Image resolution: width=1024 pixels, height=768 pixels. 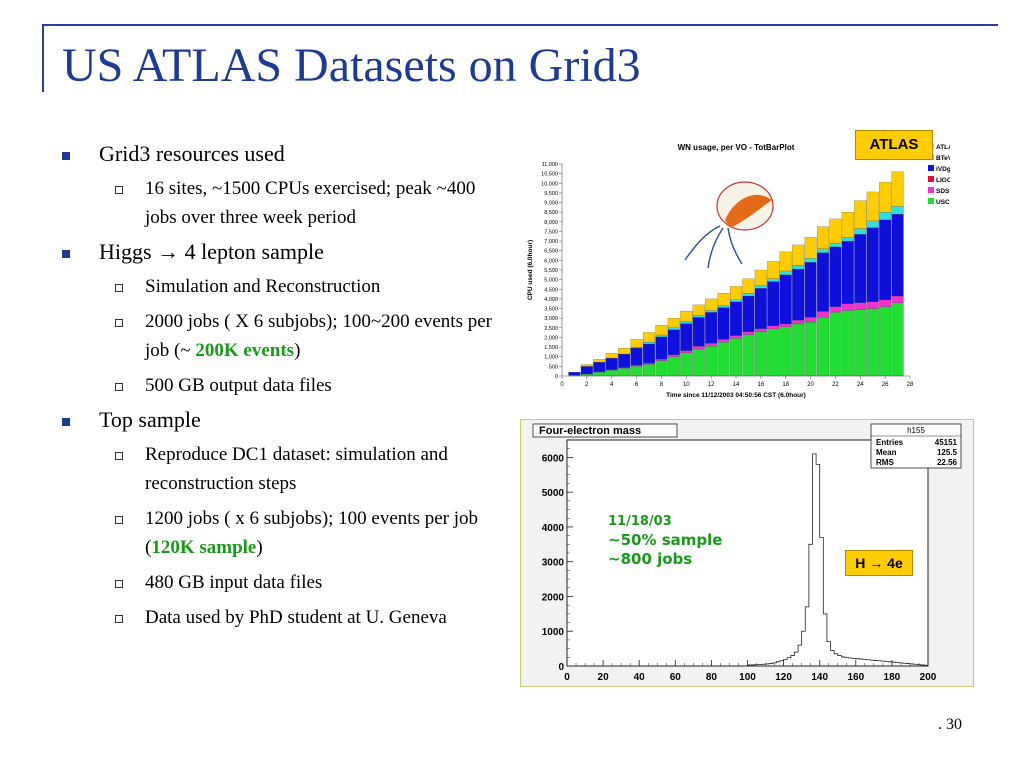 I want to click on title-frame-top-line, so click(x=520, y=25).